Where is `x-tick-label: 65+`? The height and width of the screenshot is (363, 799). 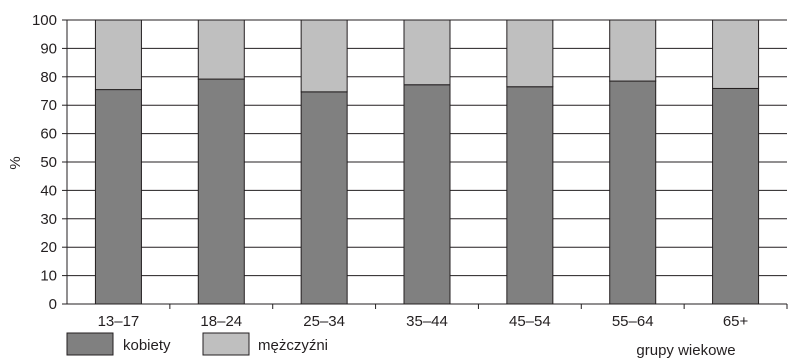 x-tick-label: 65+ is located at coordinates (736, 321).